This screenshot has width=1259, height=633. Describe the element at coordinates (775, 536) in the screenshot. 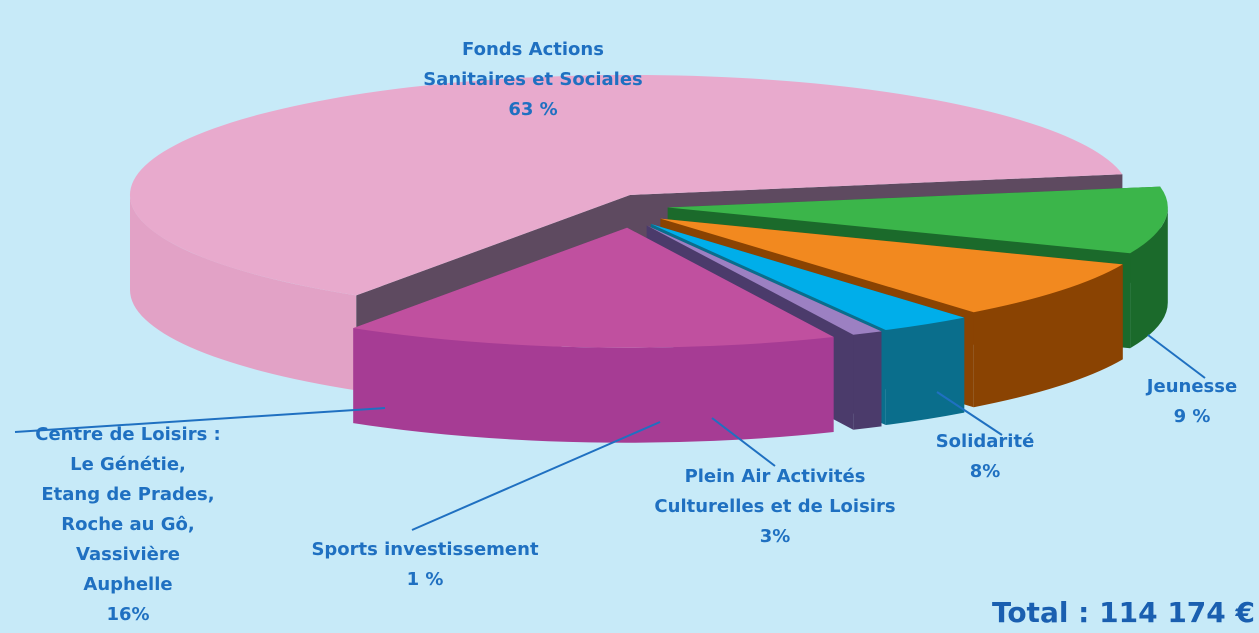

I see `value-label: 3%` at that location.